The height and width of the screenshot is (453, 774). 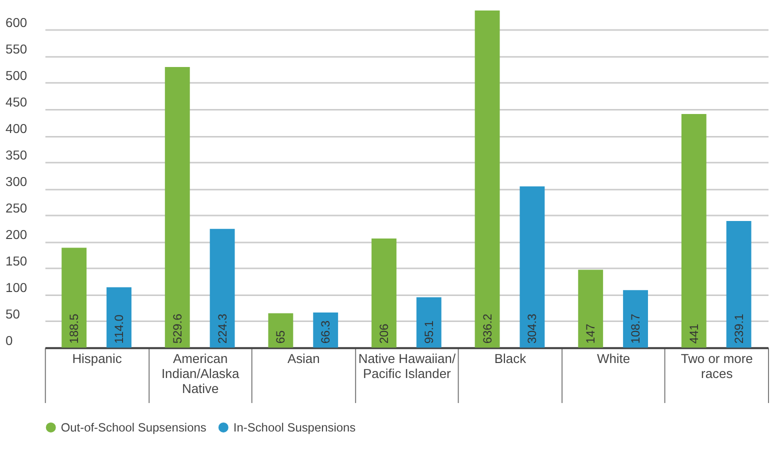 What do you see at coordinates (591, 333) in the screenshot?
I see `data-label: 147` at bounding box center [591, 333].